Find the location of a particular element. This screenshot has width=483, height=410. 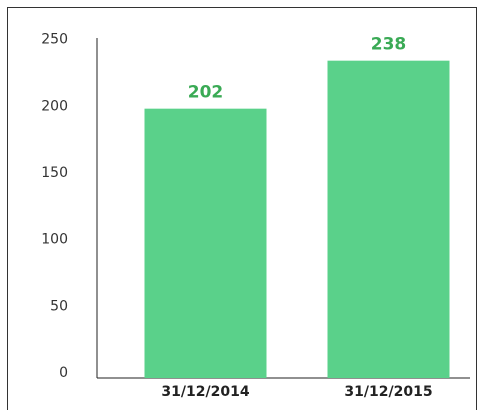

y-tick-label: 200 is located at coordinates (54, 106).